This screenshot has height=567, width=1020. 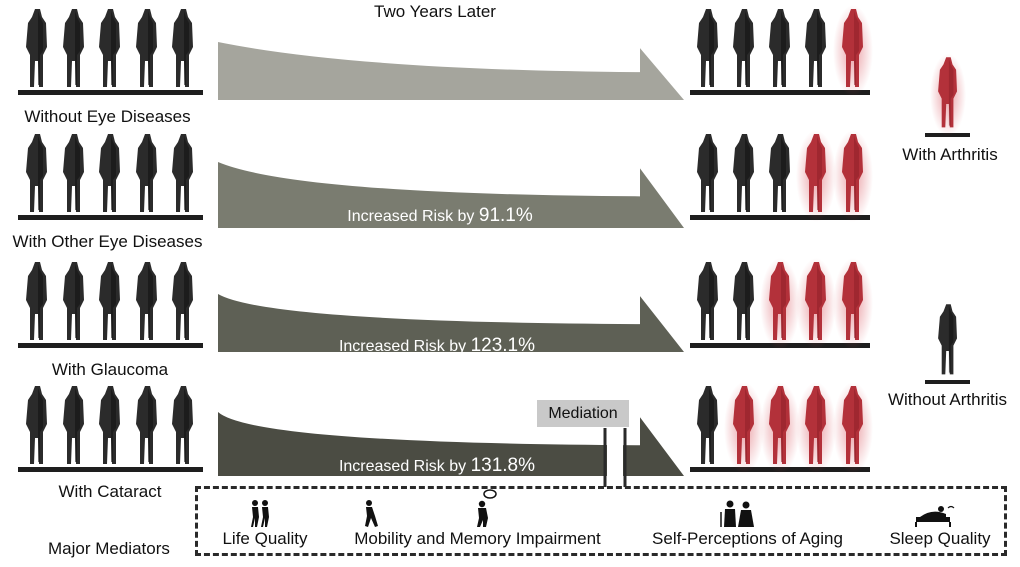 What do you see at coordinates (747, 538) in the screenshot?
I see `mediator-self-perceptions-label: Self-Perceptions of Aging` at bounding box center [747, 538].